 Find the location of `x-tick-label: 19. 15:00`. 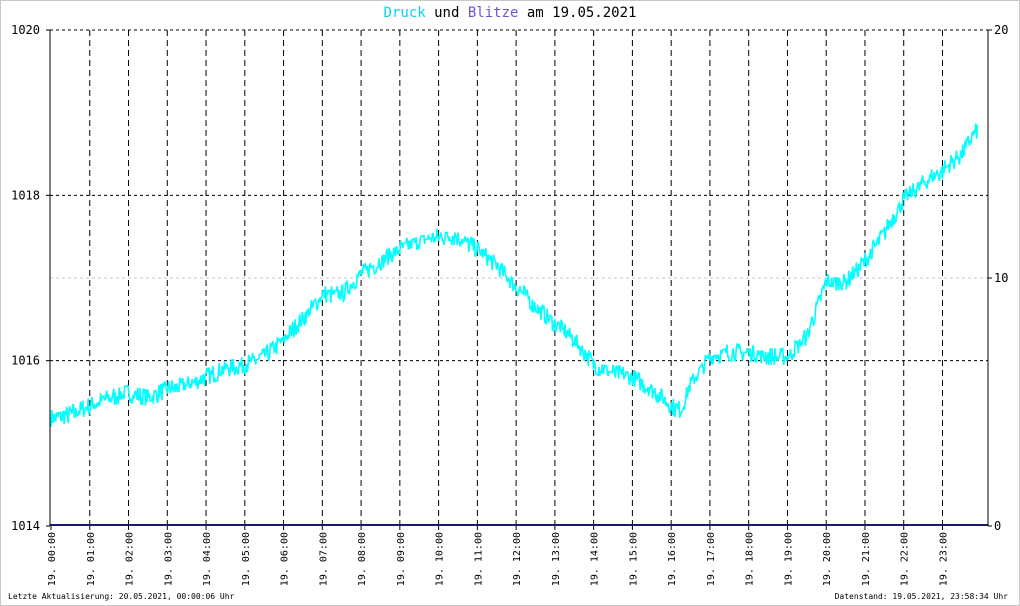

x-tick-label: 19. 15:00 is located at coordinates (633, 559).